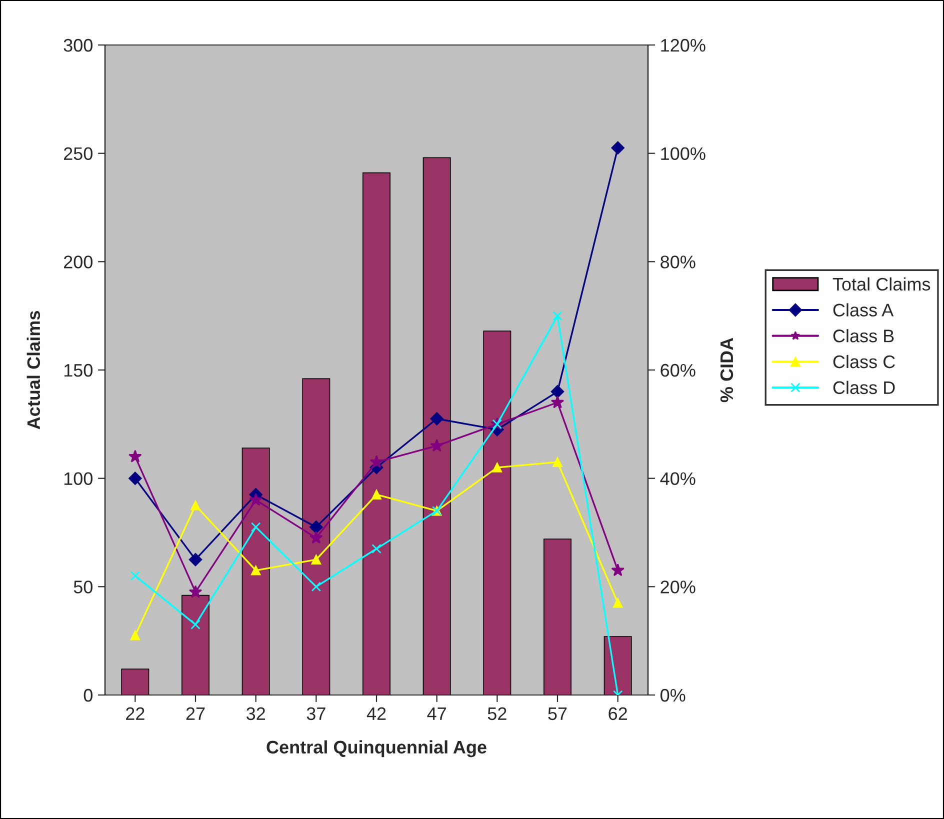  Describe the element at coordinates (678, 370) in the screenshot. I see `y2-tick-label: 60%` at that location.